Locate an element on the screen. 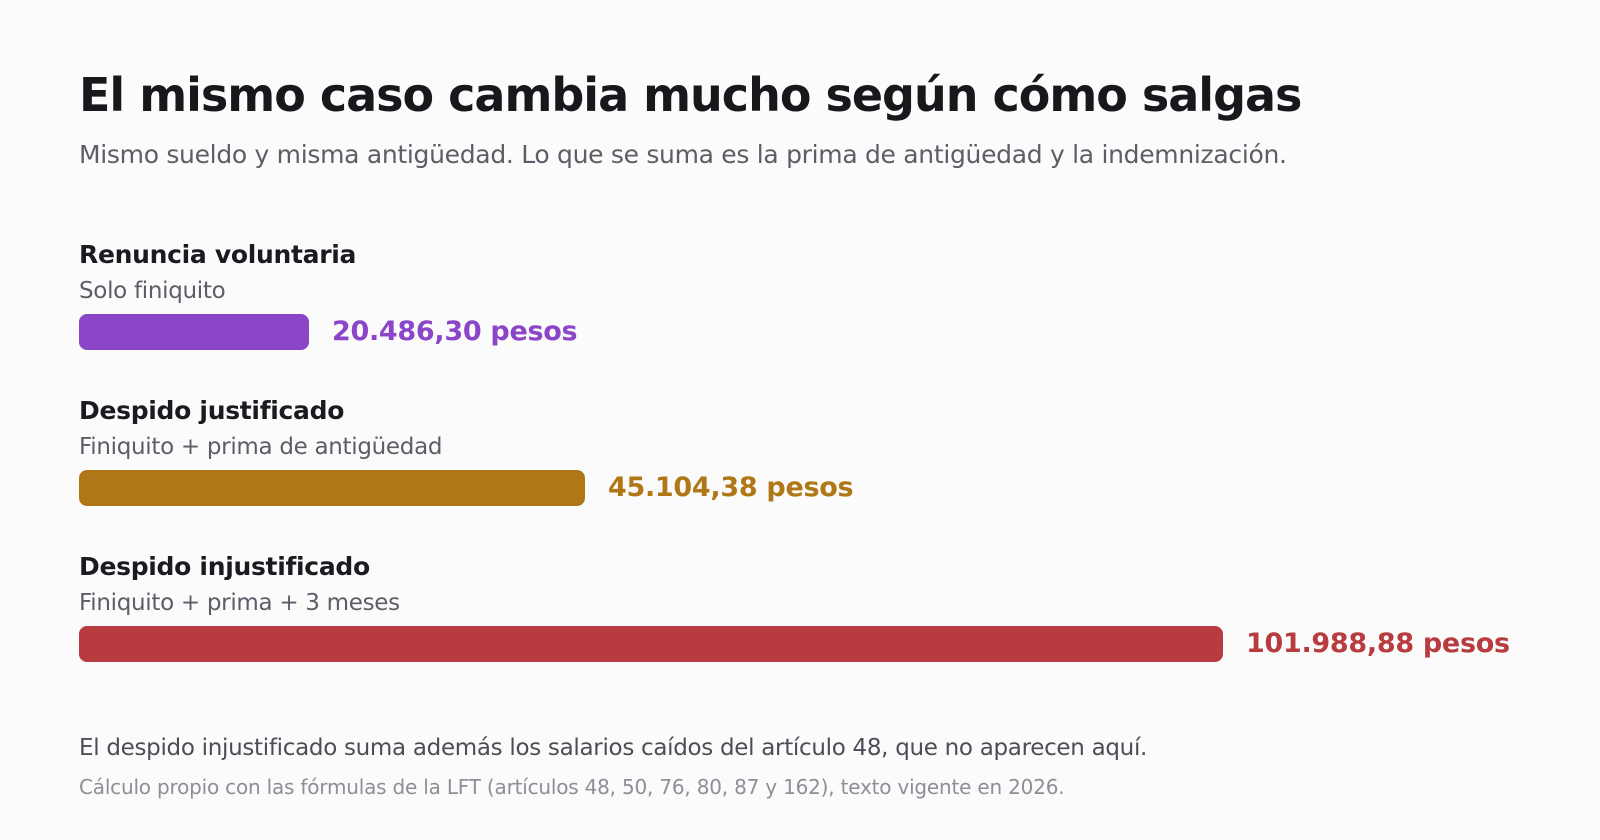  category-description: Solo finiquito is located at coordinates (152, 291).